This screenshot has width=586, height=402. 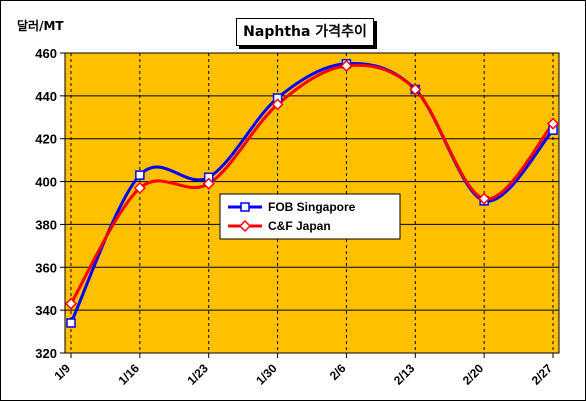 What do you see at coordinates (542, 374) in the screenshot?
I see `x-tick-label: 2/27` at bounding box center [542, 374].